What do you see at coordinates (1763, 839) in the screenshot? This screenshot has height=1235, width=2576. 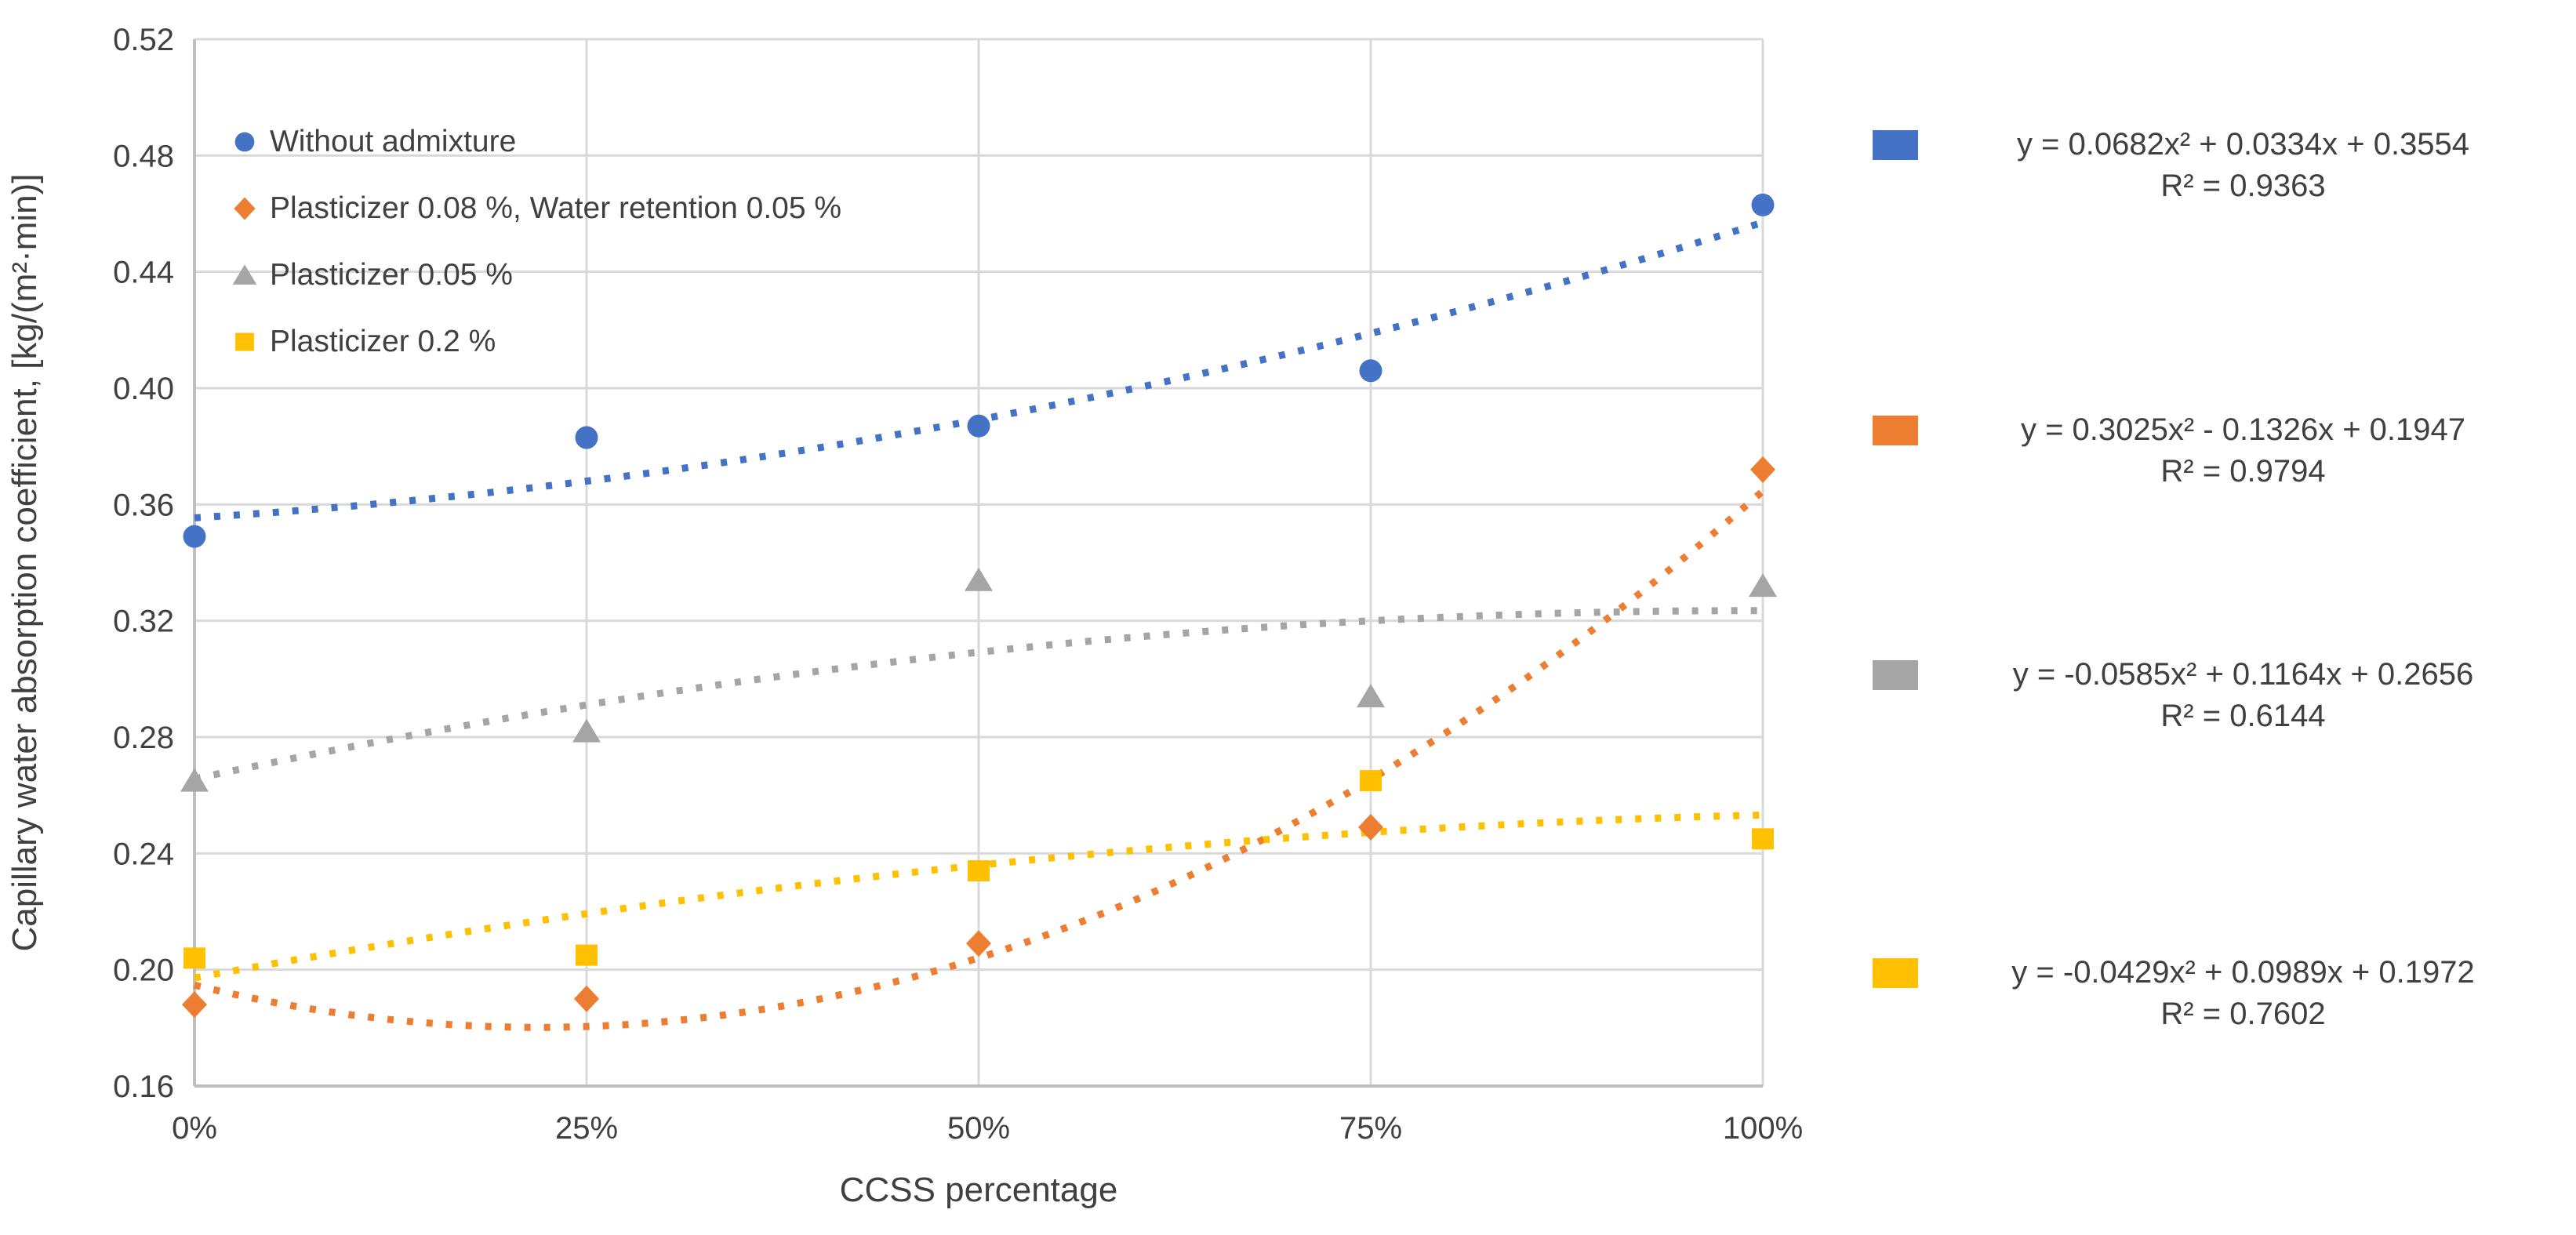 I see `data-point-plasticizer-02-100%` at bounding box center [1763, 839].